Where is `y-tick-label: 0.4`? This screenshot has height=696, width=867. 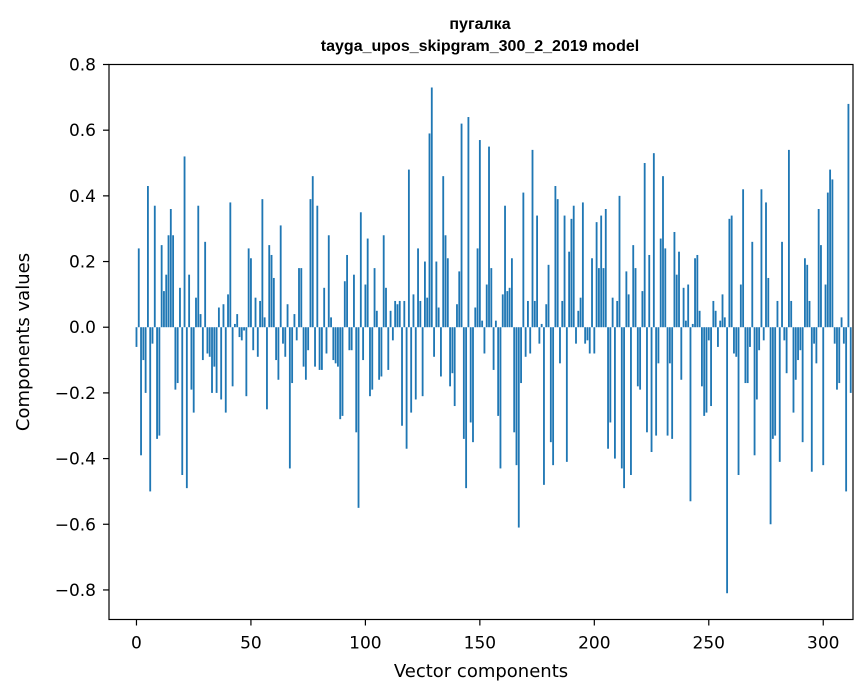
y-tick-label: 0.4 is located at coordinates (82, 197).